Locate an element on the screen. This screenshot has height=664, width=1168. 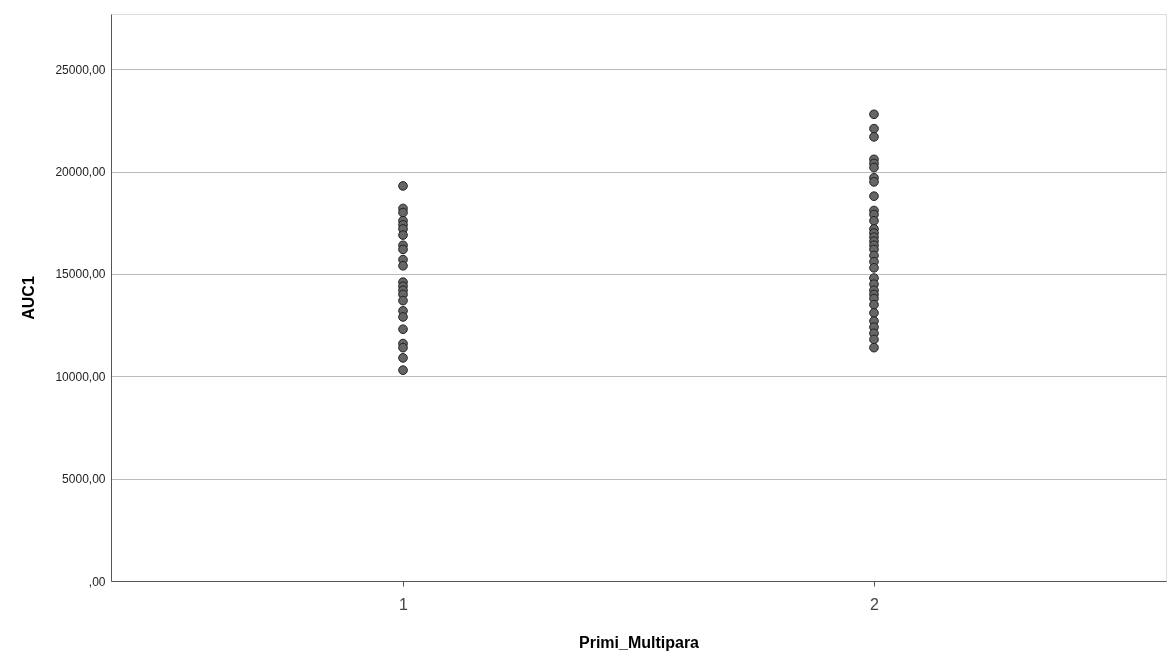
y-axis-title: AUC1 is located at coordinates (29, 298).